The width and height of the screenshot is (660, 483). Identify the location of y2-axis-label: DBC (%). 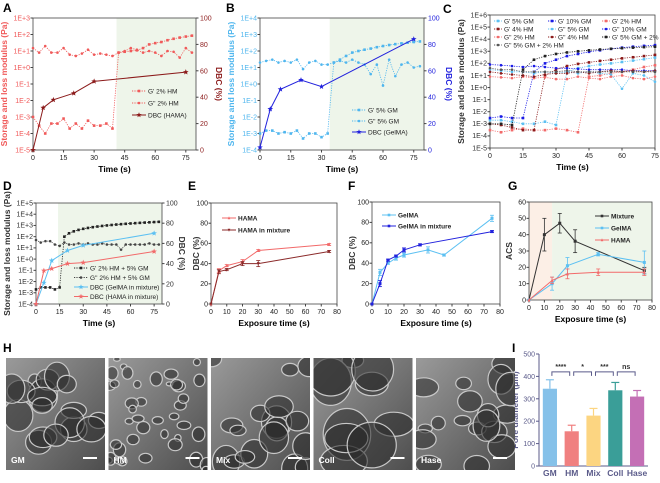
(219, 84).